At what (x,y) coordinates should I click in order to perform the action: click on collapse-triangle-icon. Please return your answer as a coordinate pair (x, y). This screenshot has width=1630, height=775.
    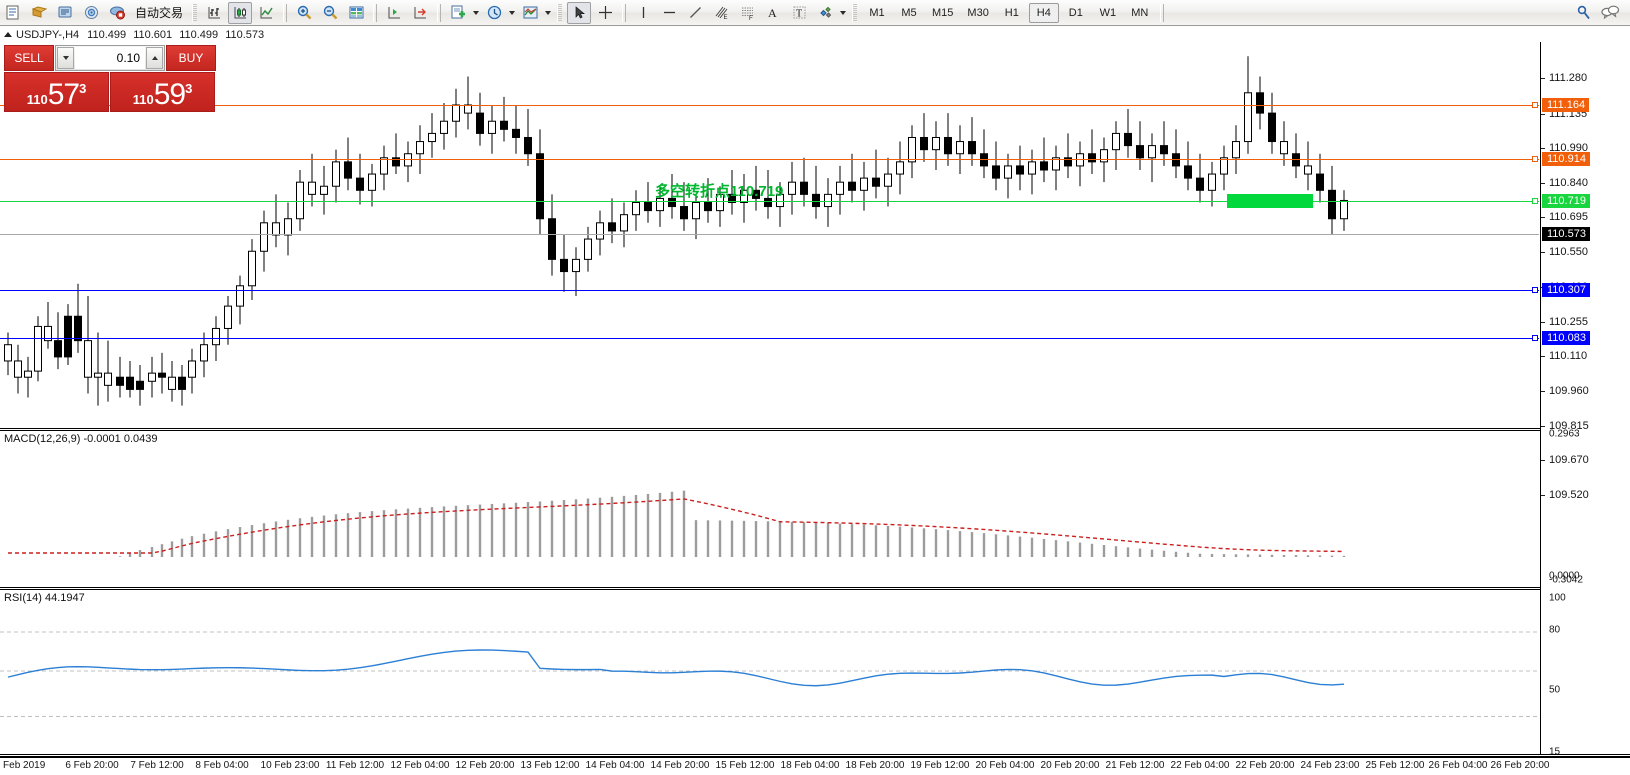
    Looking at the image, I should click on (8, 34).